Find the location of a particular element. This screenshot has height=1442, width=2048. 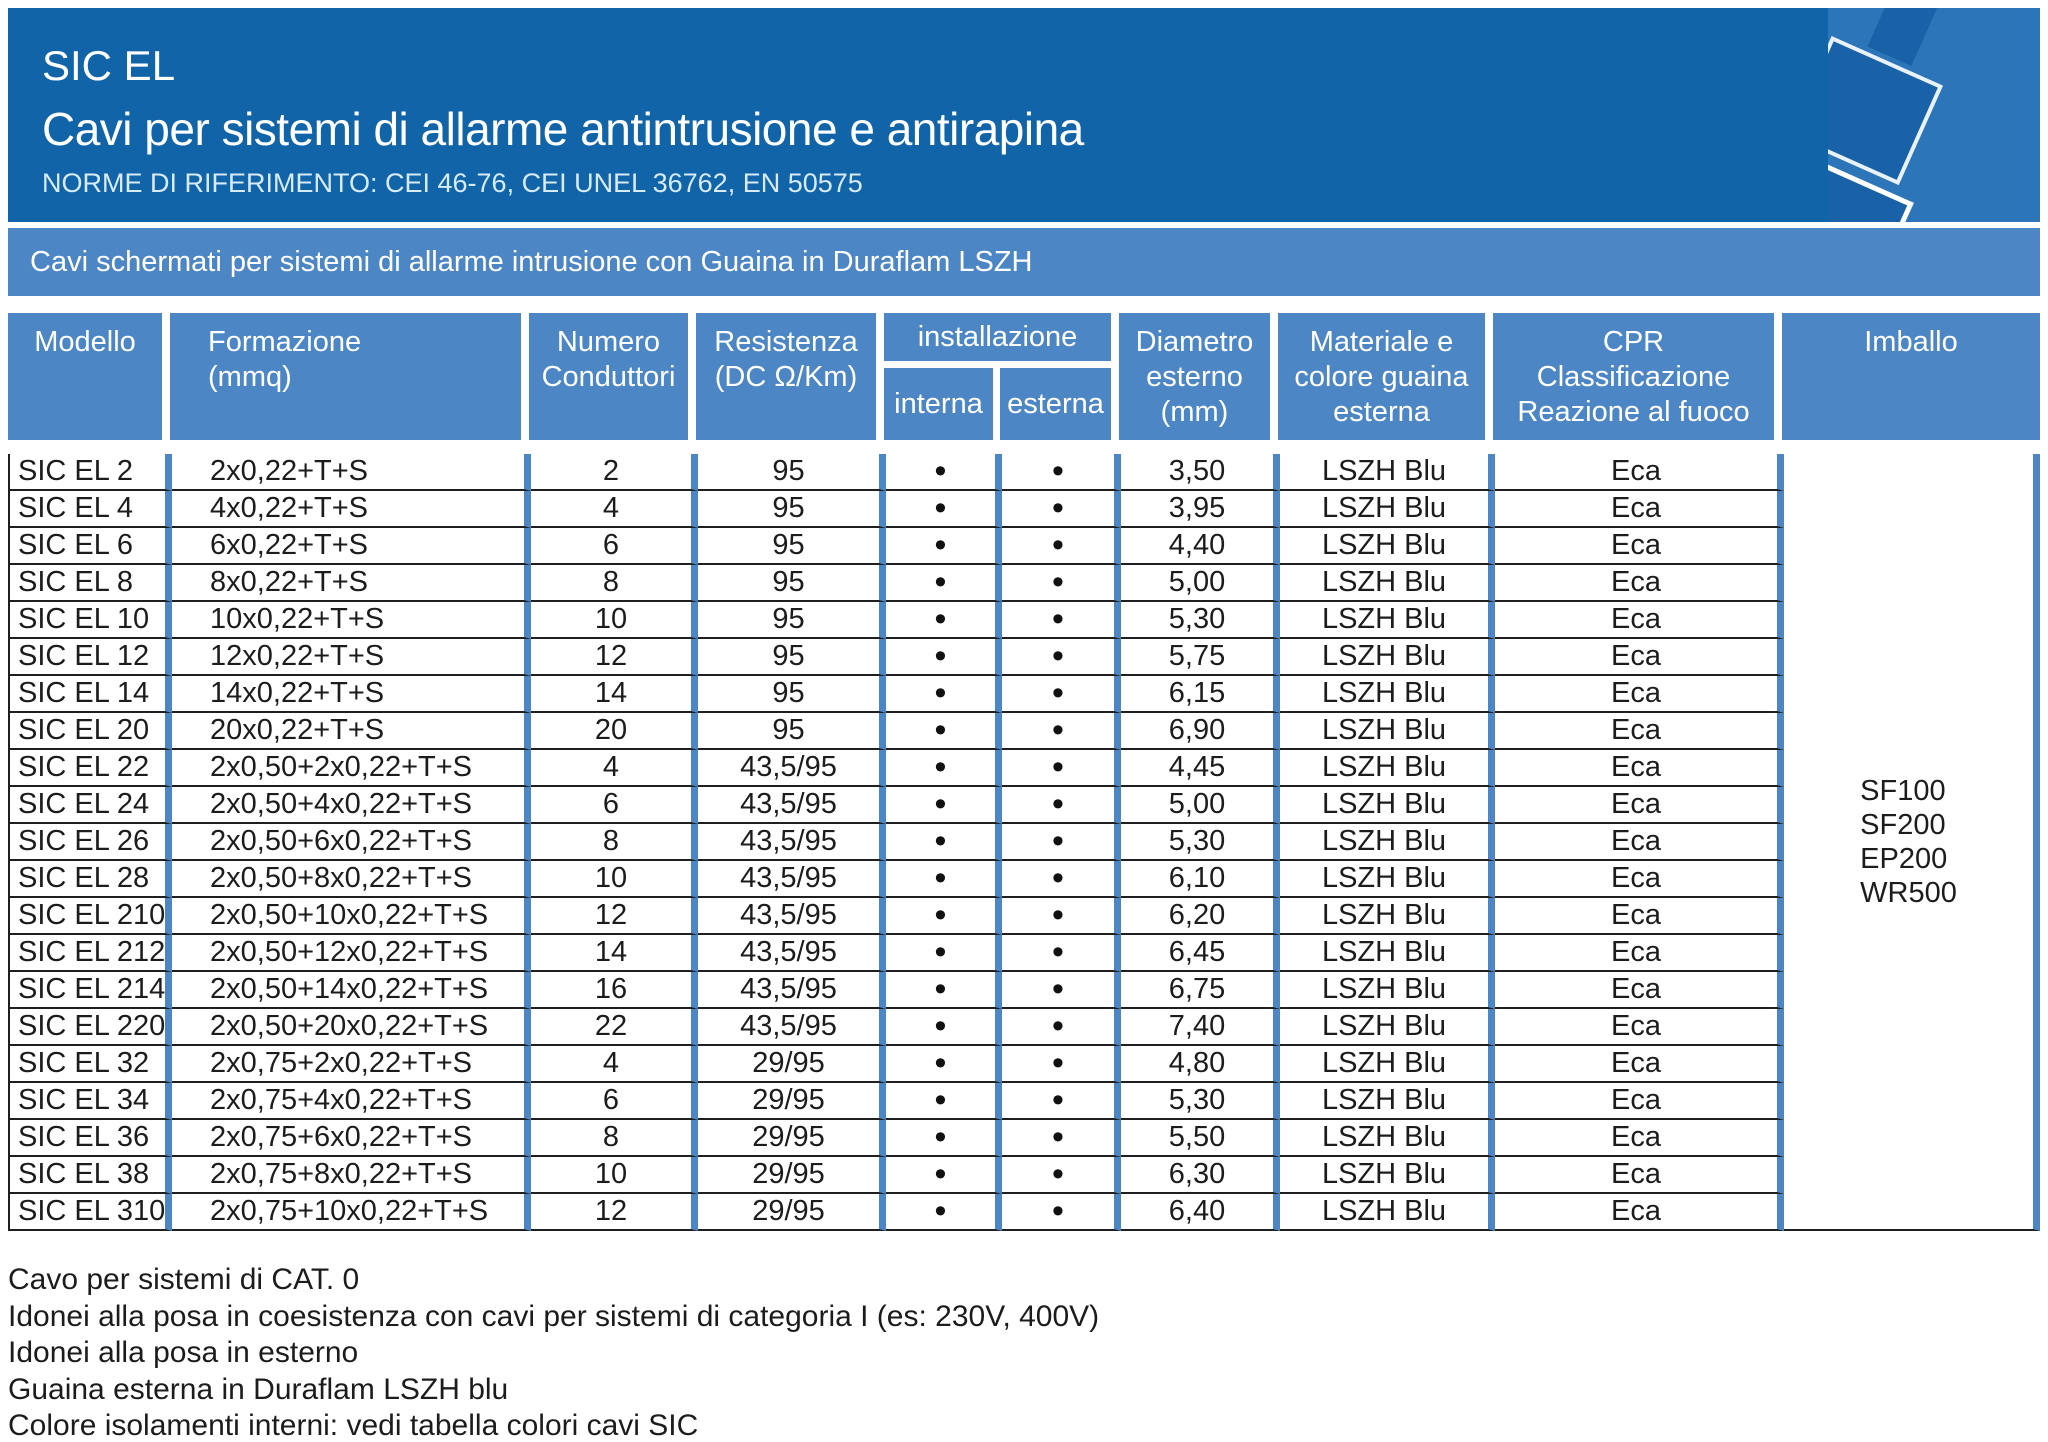

packaging-item: EP200 is located at coordinates (1904, 858).